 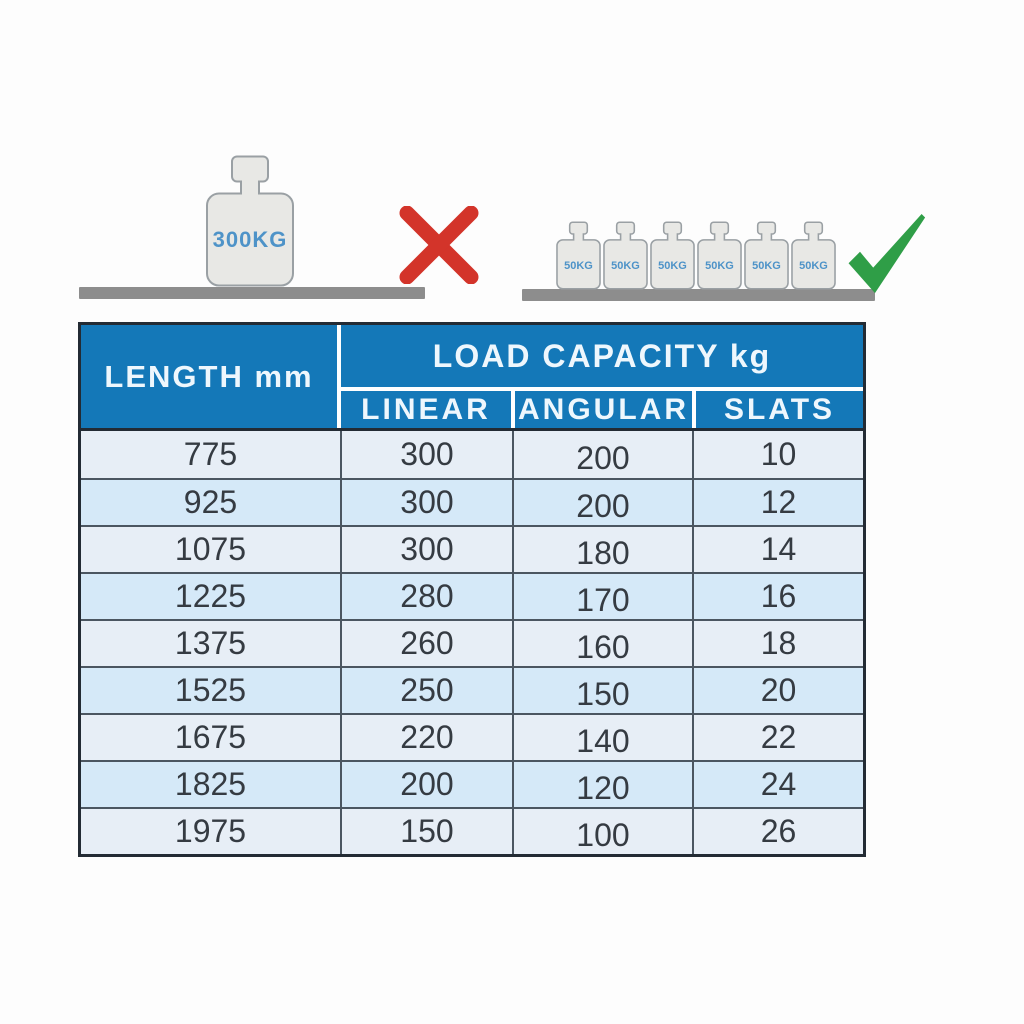 What do you see at coordinates (602, 830) in the screenshot?
I see `cell-angular: 100` at bounding box center [602, 830].